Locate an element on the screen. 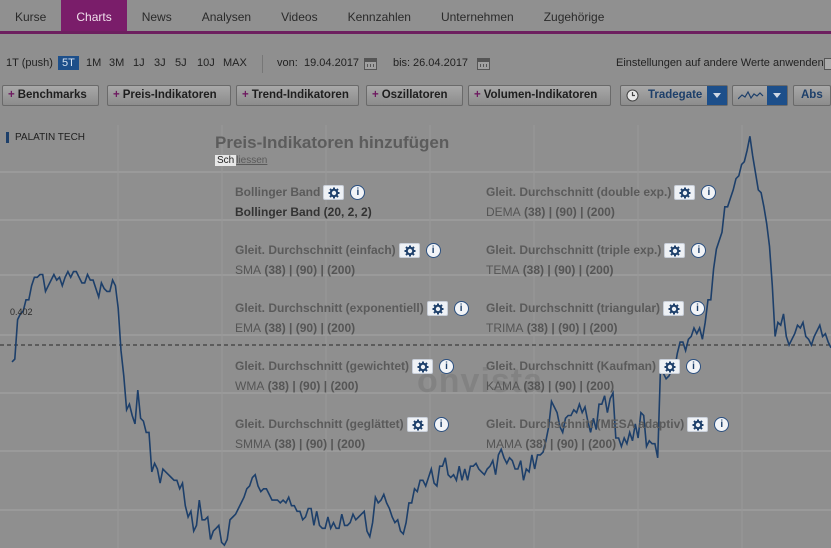 The image size is (831, 548). range-1m: 1M is located at coordinates (94, 63).